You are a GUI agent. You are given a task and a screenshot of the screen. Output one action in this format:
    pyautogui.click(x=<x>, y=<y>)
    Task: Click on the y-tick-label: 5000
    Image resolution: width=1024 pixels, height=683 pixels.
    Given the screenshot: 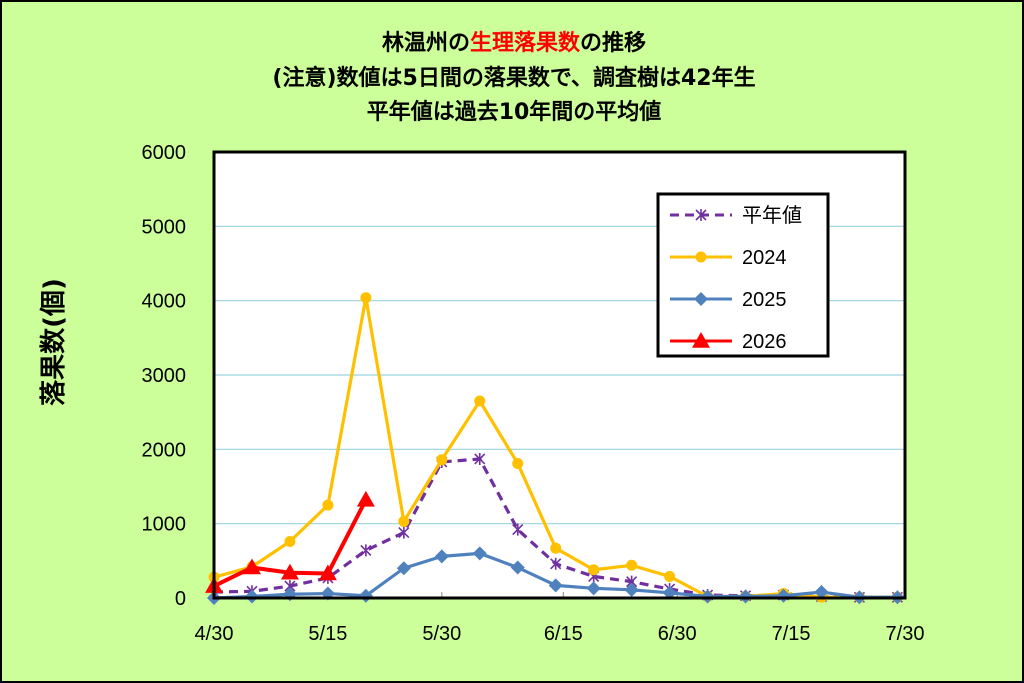 What is the action you would take?
    pyautogui.click(x=164, y=227)
    